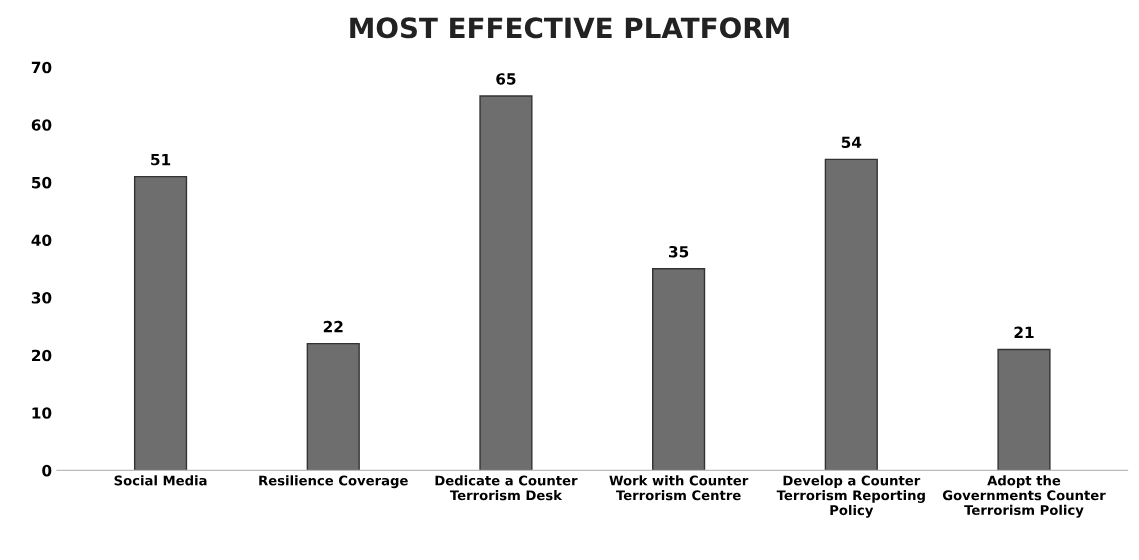 Image resolution: width=1139 pixels, height=560 pixels. Describe the element at coordinates (42, 413) in the screenshot. I see `y-tick-label: 10` at that location.